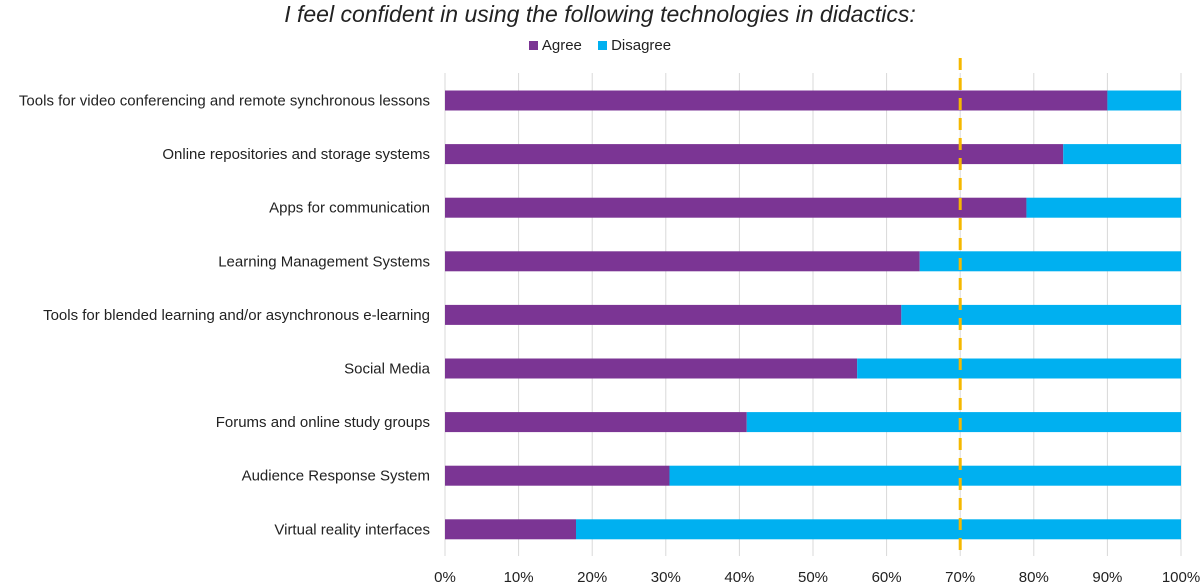 The image size is (1200, 584). I want to click on x-tick-label: 20%, so click(592, 576).